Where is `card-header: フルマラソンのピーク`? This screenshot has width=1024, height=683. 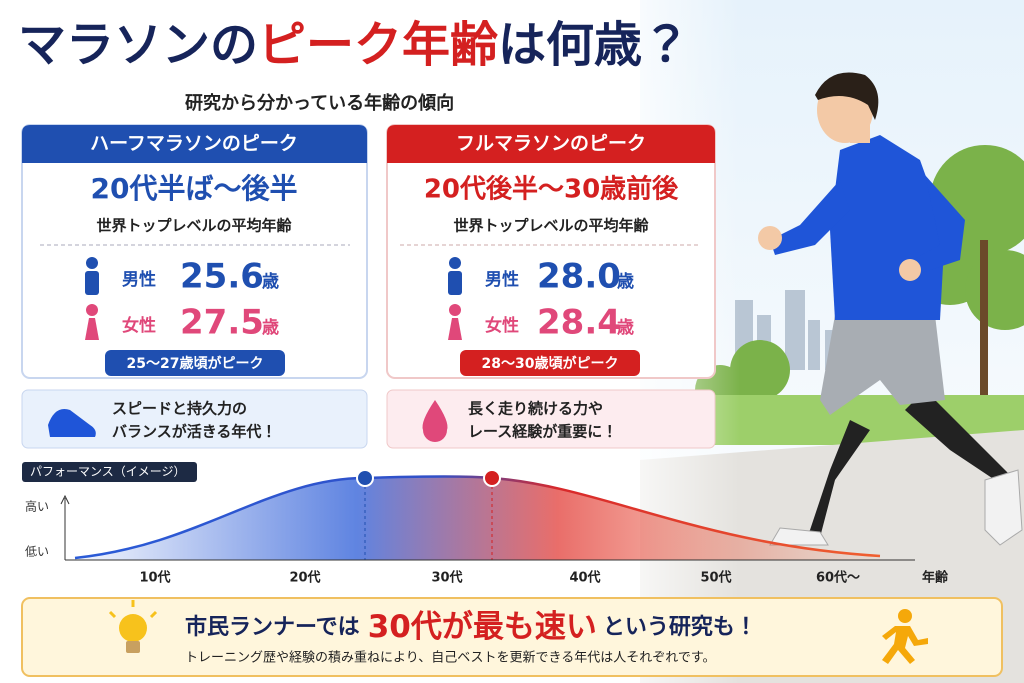 card-header: フルマラソンのピーク is located at coordinates (551, 144).